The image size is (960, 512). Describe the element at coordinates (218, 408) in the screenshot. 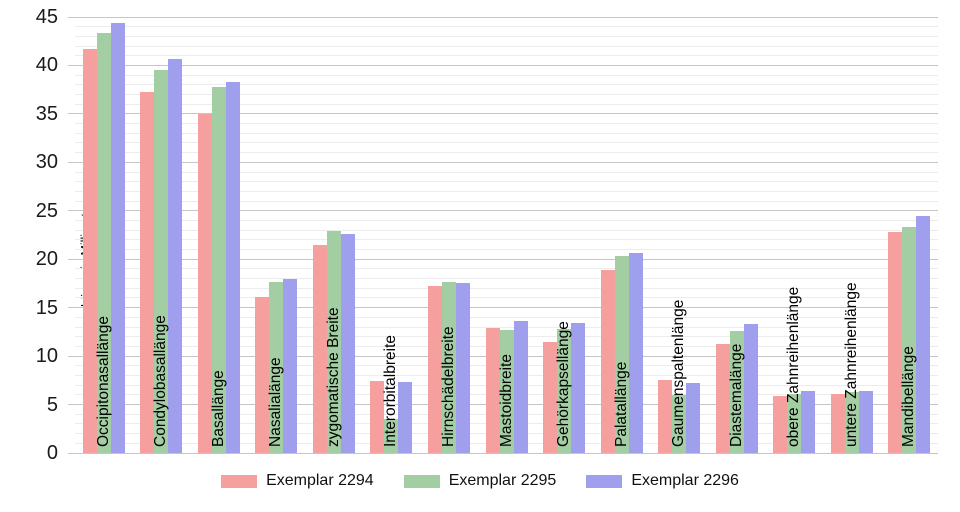

I see `category-label: Basallänge` at that location.